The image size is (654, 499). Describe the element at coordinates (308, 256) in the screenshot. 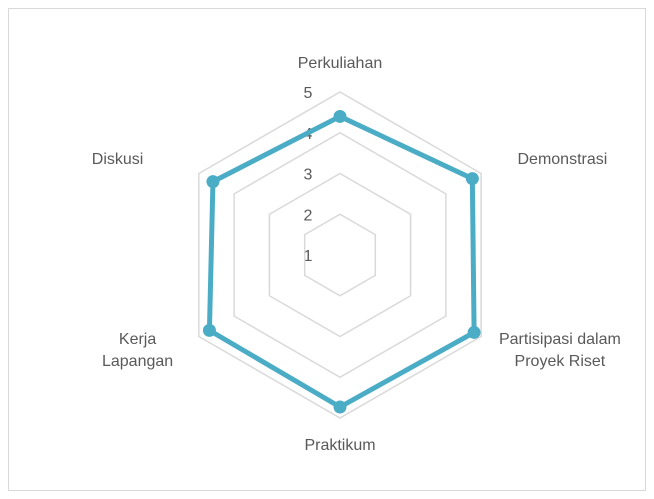

I see `r-tick-label: 1` at that location.